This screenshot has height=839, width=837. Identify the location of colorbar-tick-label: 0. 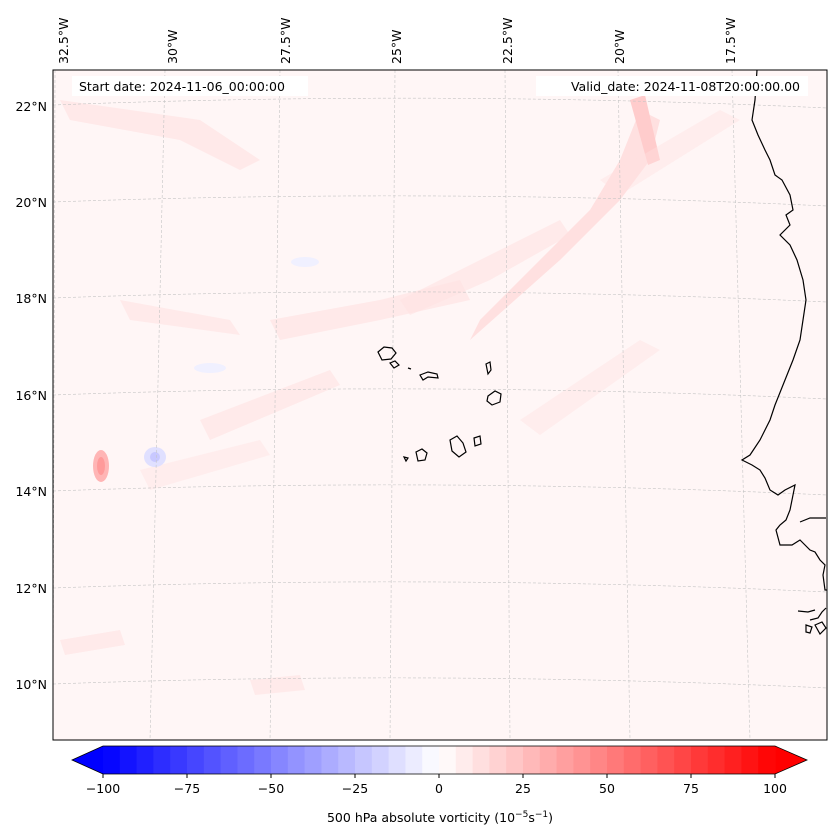
(439, 788).